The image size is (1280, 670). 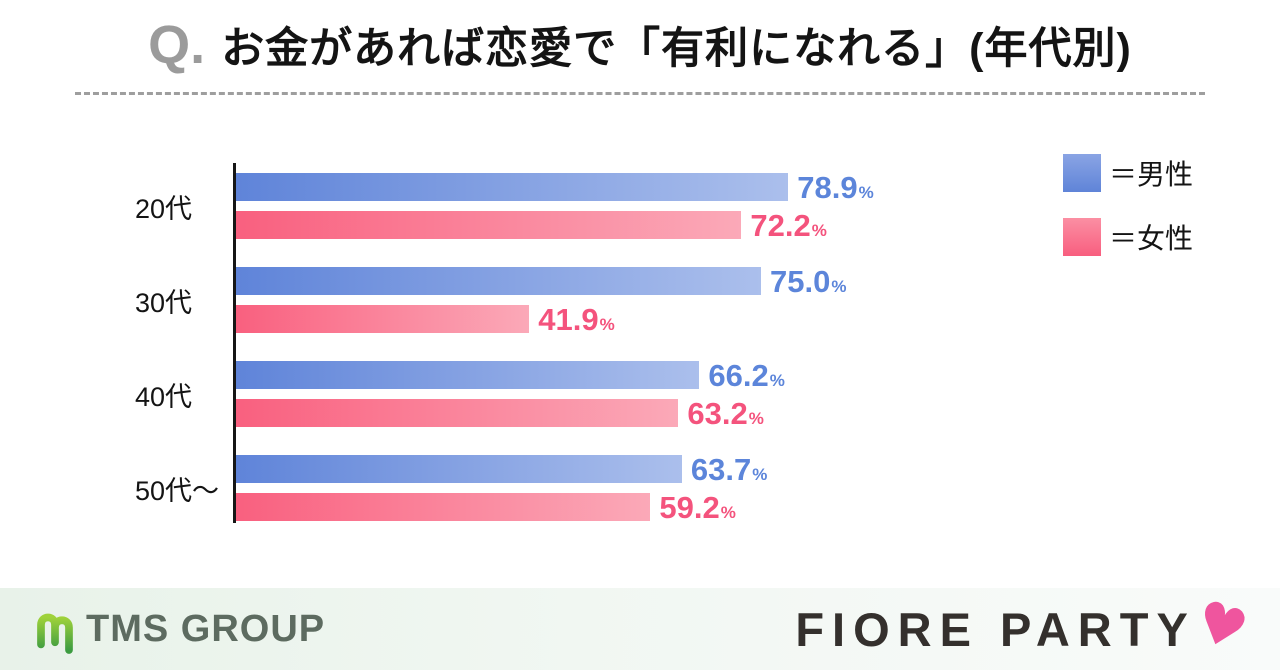 What do you see at coordinates (164, 396) in the screenshot?
I see `category-label: 40代` at bounding box center [164, 396].